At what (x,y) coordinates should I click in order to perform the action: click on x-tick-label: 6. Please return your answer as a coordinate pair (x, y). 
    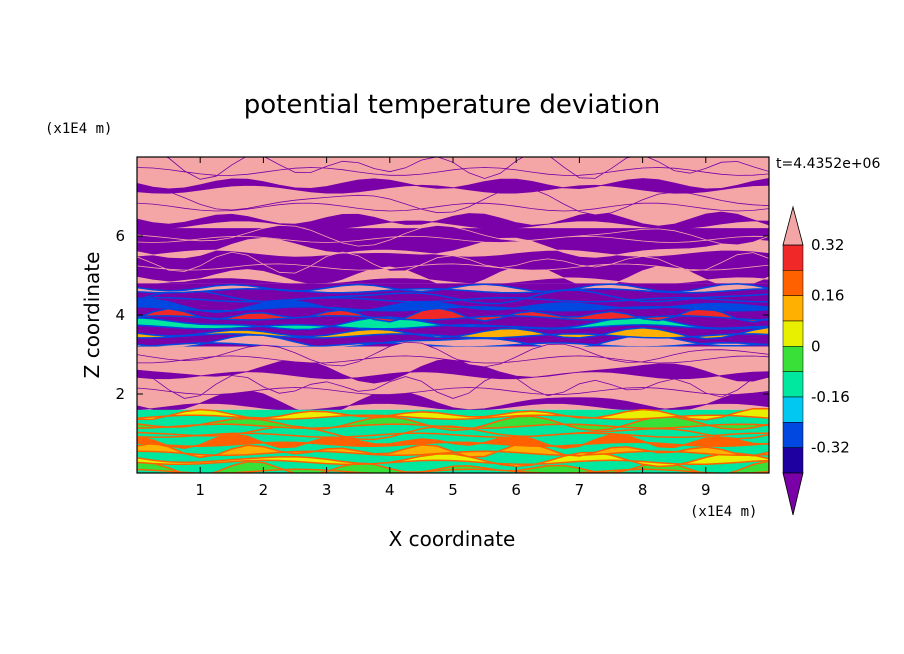
    Looking at the image, I should click on (516, 490).